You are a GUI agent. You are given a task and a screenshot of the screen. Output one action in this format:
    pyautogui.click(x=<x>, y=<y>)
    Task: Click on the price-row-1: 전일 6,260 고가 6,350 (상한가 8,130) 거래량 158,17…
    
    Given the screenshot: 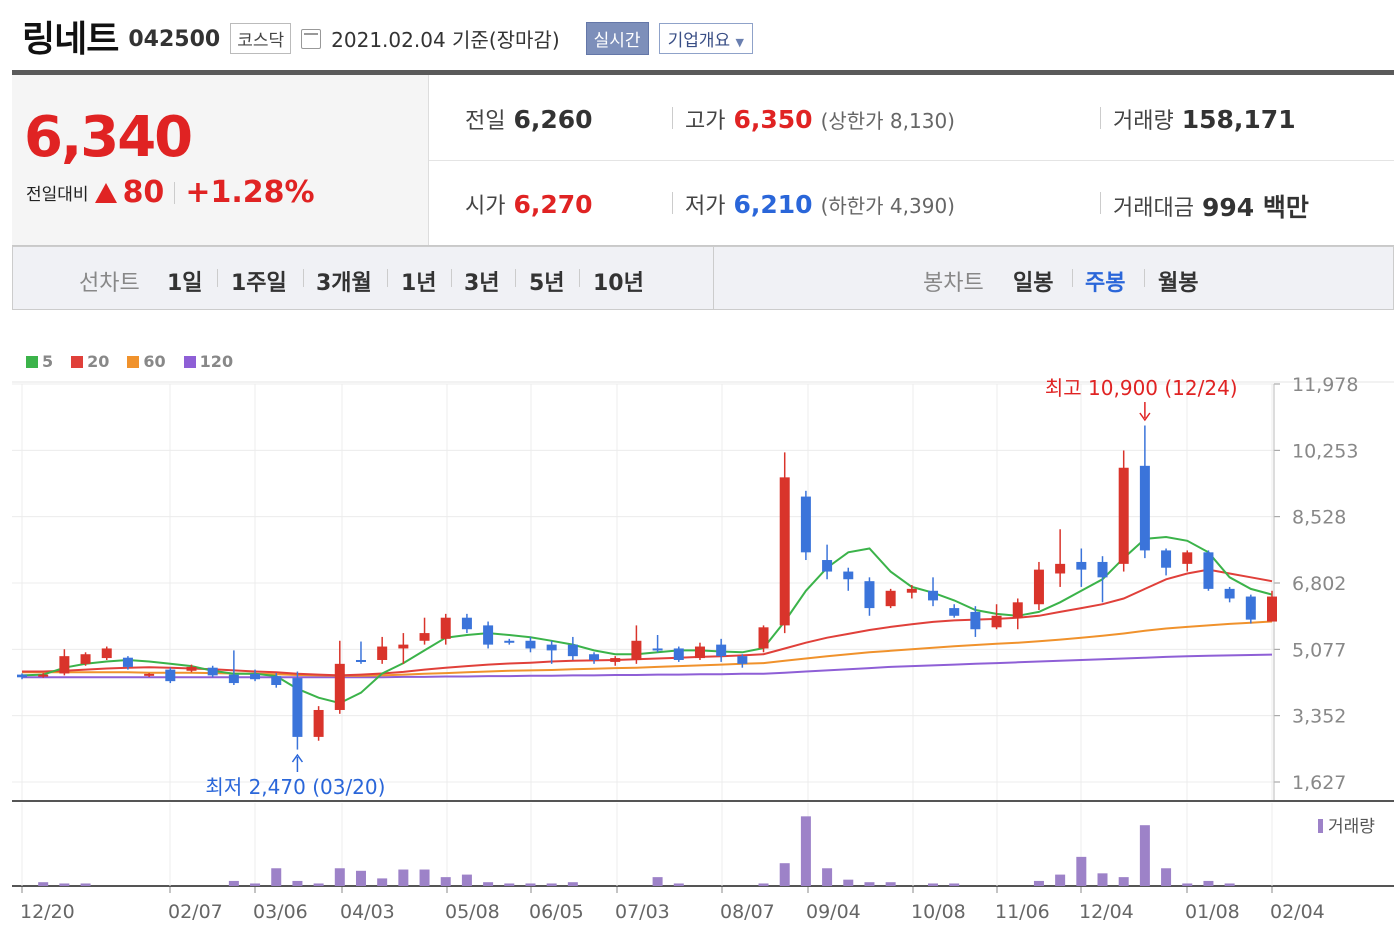 What is the action you would take?
    pyautogui.click(x=911, y=118)
    